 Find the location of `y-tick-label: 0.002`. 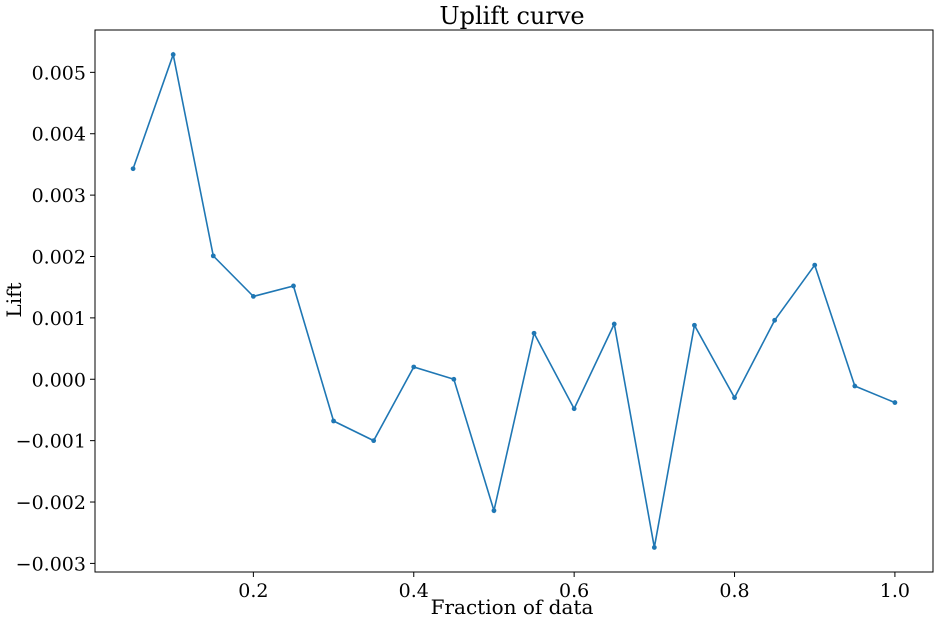

y-tick-label: 0.002 is located at coordinates (59, 257).